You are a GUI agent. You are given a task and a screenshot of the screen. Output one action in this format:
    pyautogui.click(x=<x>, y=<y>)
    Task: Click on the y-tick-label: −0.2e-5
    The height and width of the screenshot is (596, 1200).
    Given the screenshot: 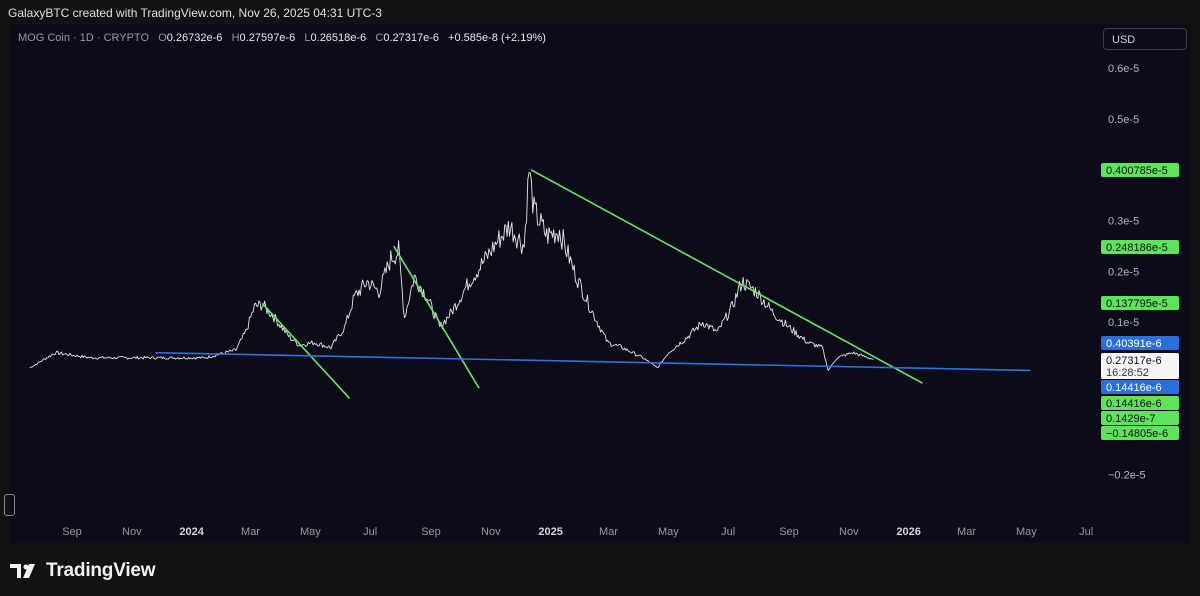 What is the action you would take?
    pyautogui.click(x=1127, y=476)
    